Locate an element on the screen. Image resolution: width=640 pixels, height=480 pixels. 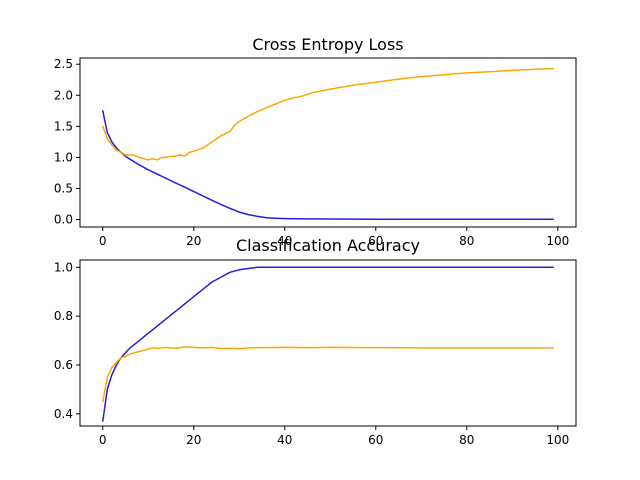
loss-x-tick-label: 20 is located at coordinates (193, 241).